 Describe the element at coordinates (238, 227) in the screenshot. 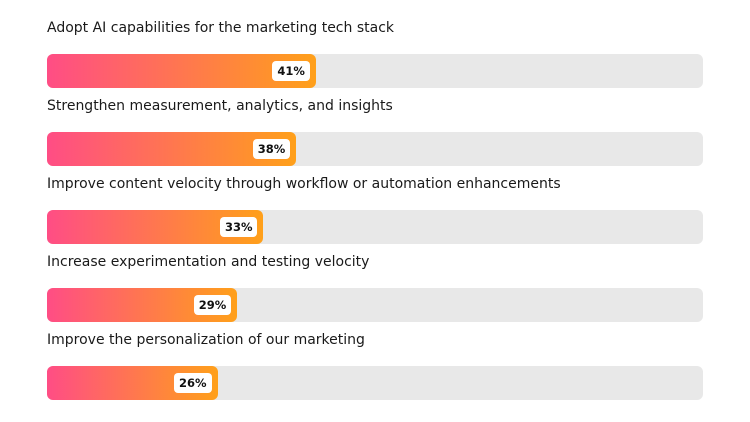

I see `bar-value-label: 33%` at that location.